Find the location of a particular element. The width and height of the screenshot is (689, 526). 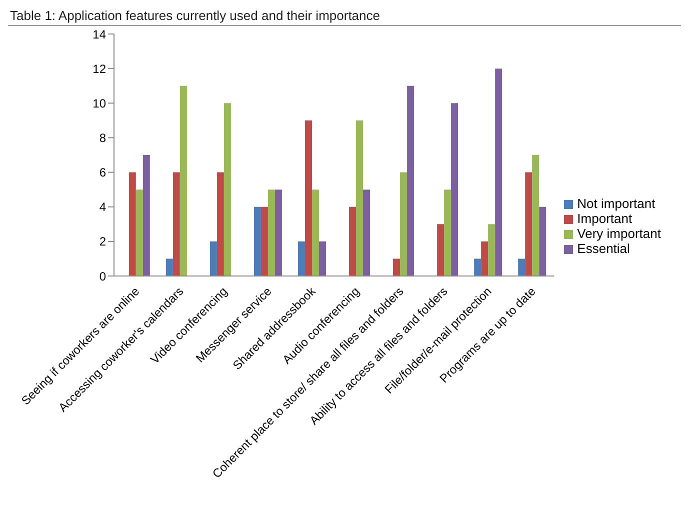

legend-label: Essential is located at coordinates (603, 248).